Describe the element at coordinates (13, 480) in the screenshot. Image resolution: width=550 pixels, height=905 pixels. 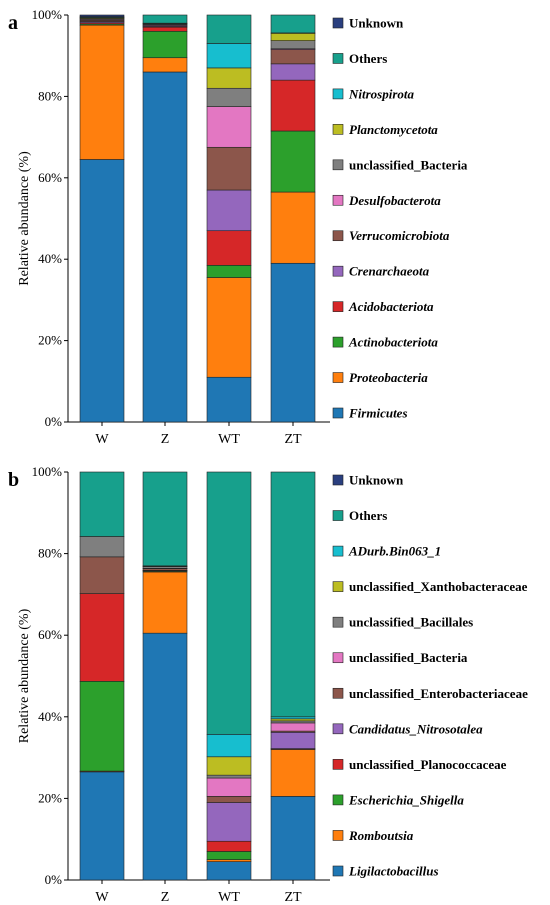
I see `panel-label: b` at that location.